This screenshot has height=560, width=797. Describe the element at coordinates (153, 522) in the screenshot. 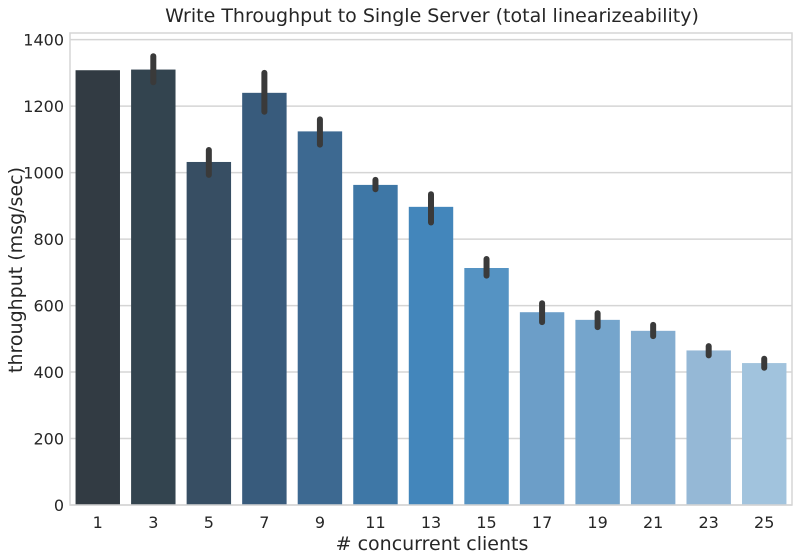

I see `x-tick-label: 3` at that location.